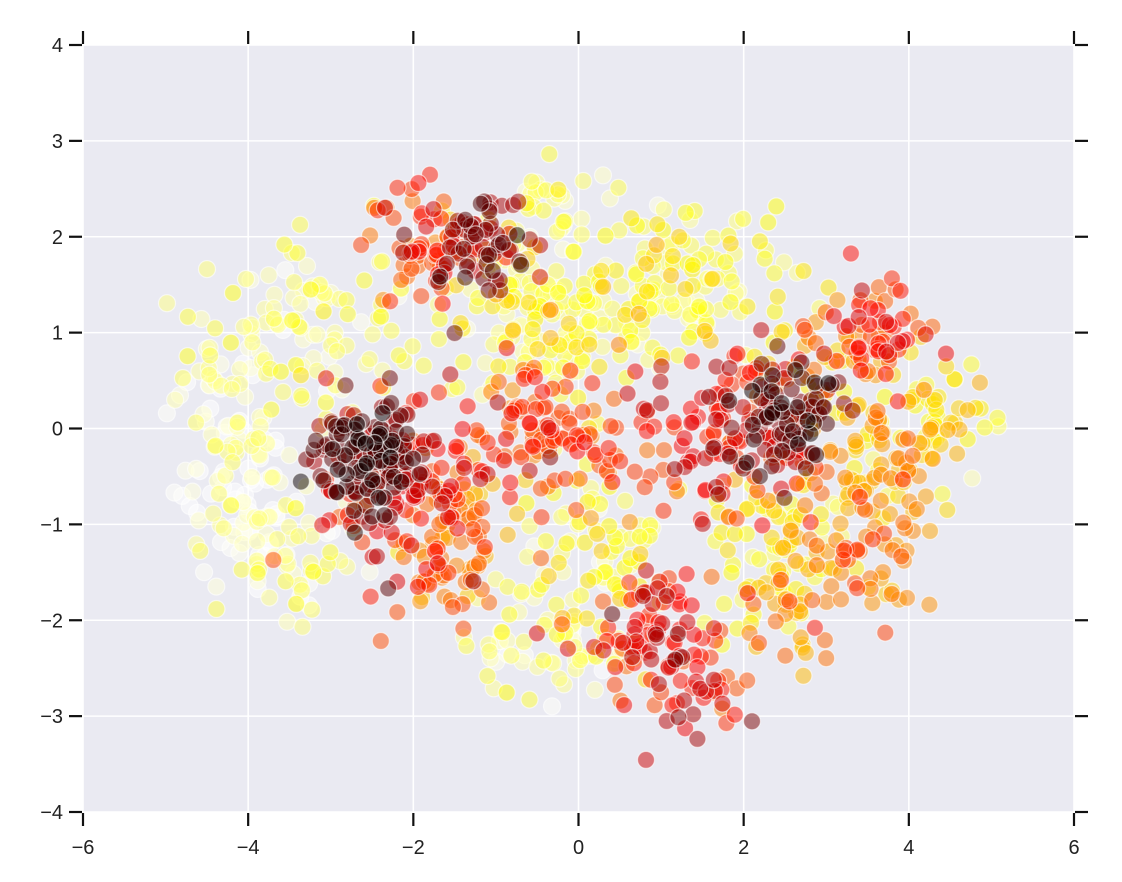 This screenshot has height=882, width=1122. Describe the element at coordinates (83, 848) in the screenshot. I see `x-tick-label: −6` at that location.